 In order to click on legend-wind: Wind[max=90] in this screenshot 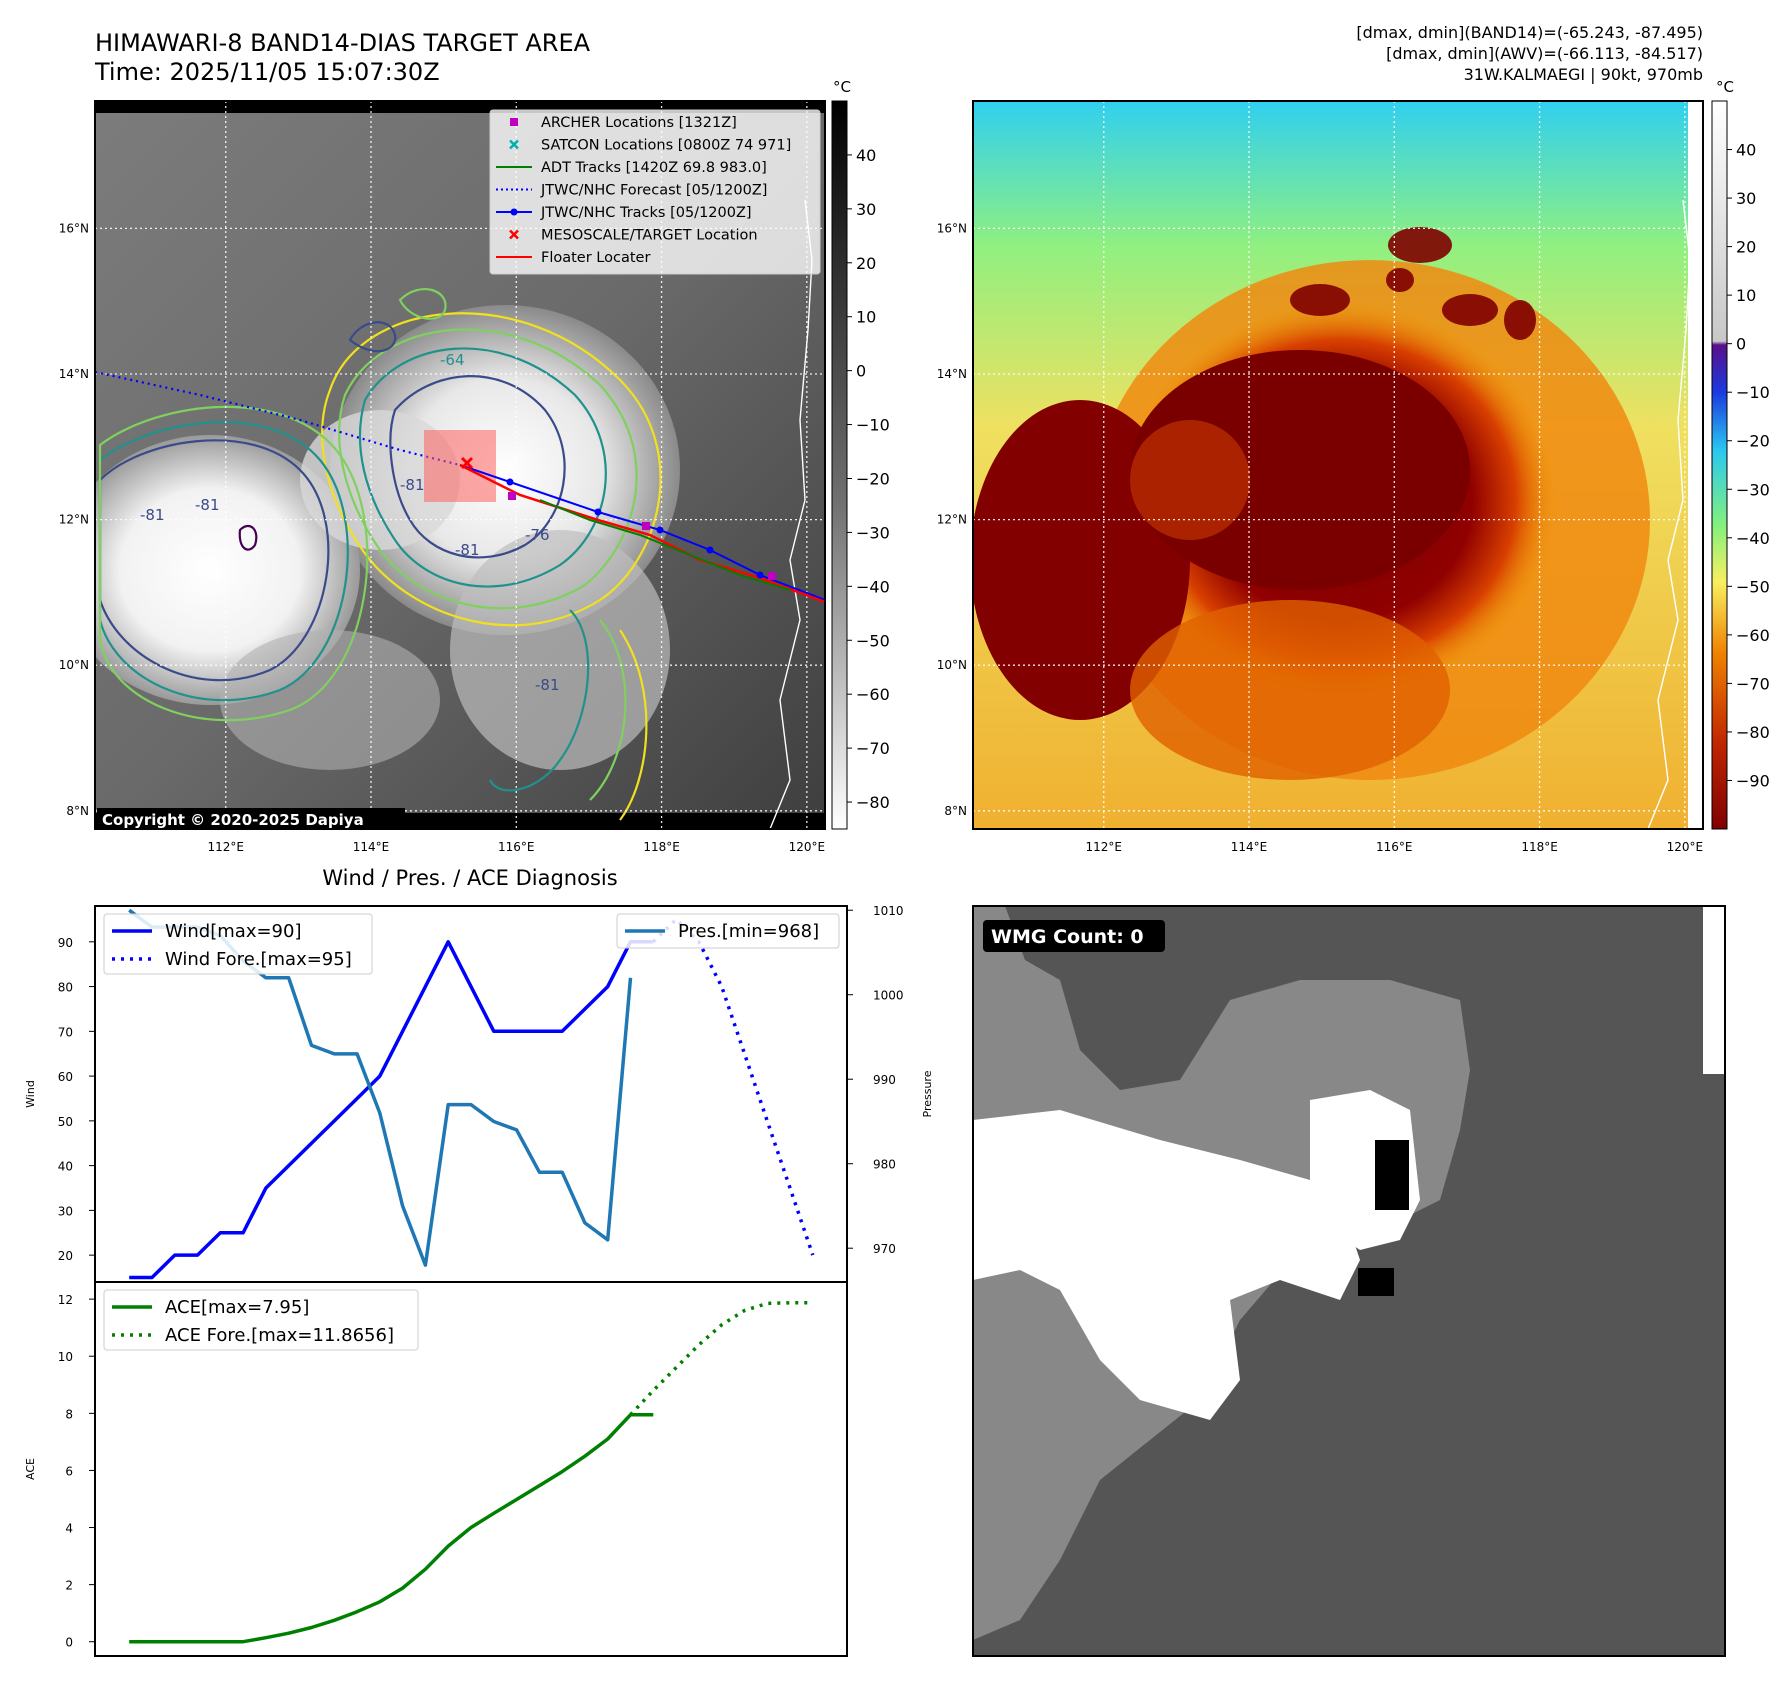, I will do `click(233, 931)`.